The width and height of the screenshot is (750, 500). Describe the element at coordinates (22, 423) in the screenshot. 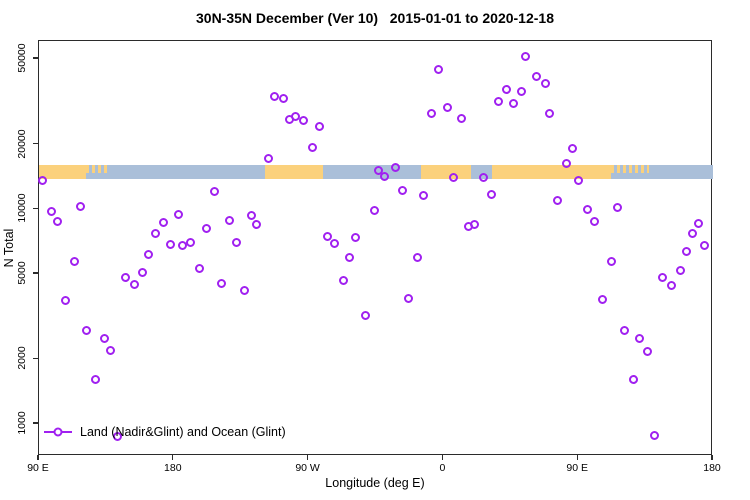

I see `y-tick-label: 1000` at that location.